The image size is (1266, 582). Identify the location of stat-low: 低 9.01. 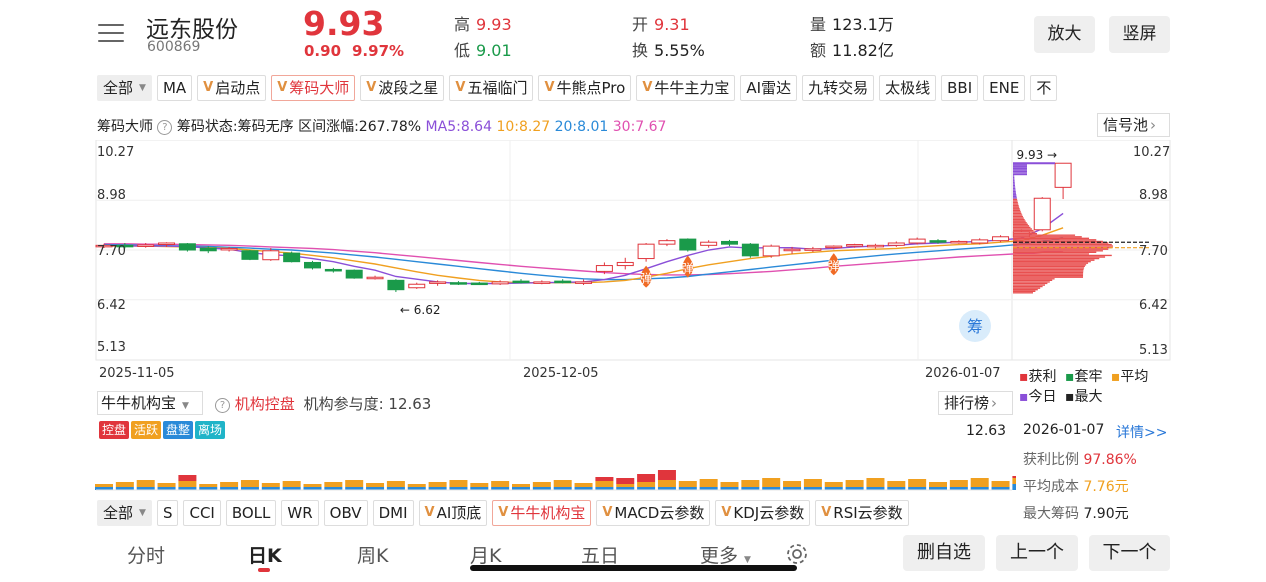
(483, 50).